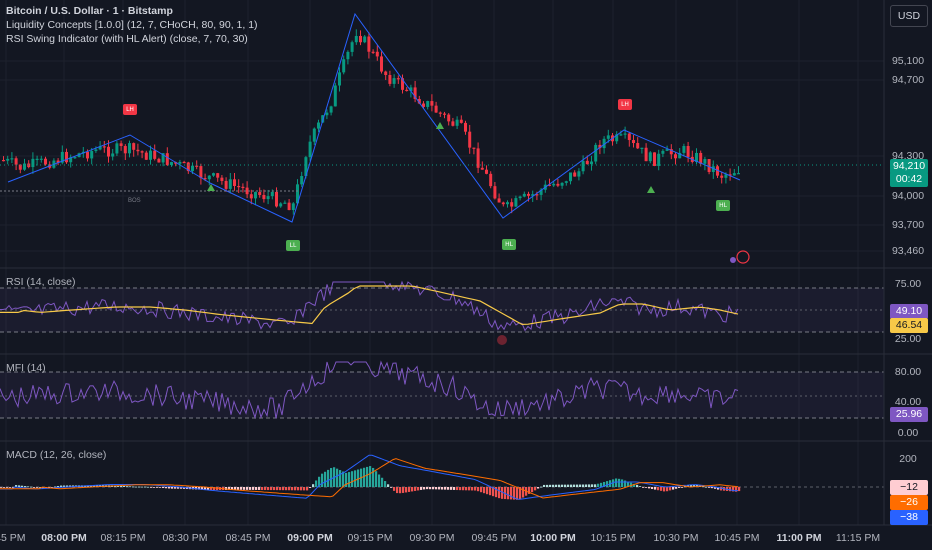  I want to click on macd-line-badge: −38, so click(909, 517).